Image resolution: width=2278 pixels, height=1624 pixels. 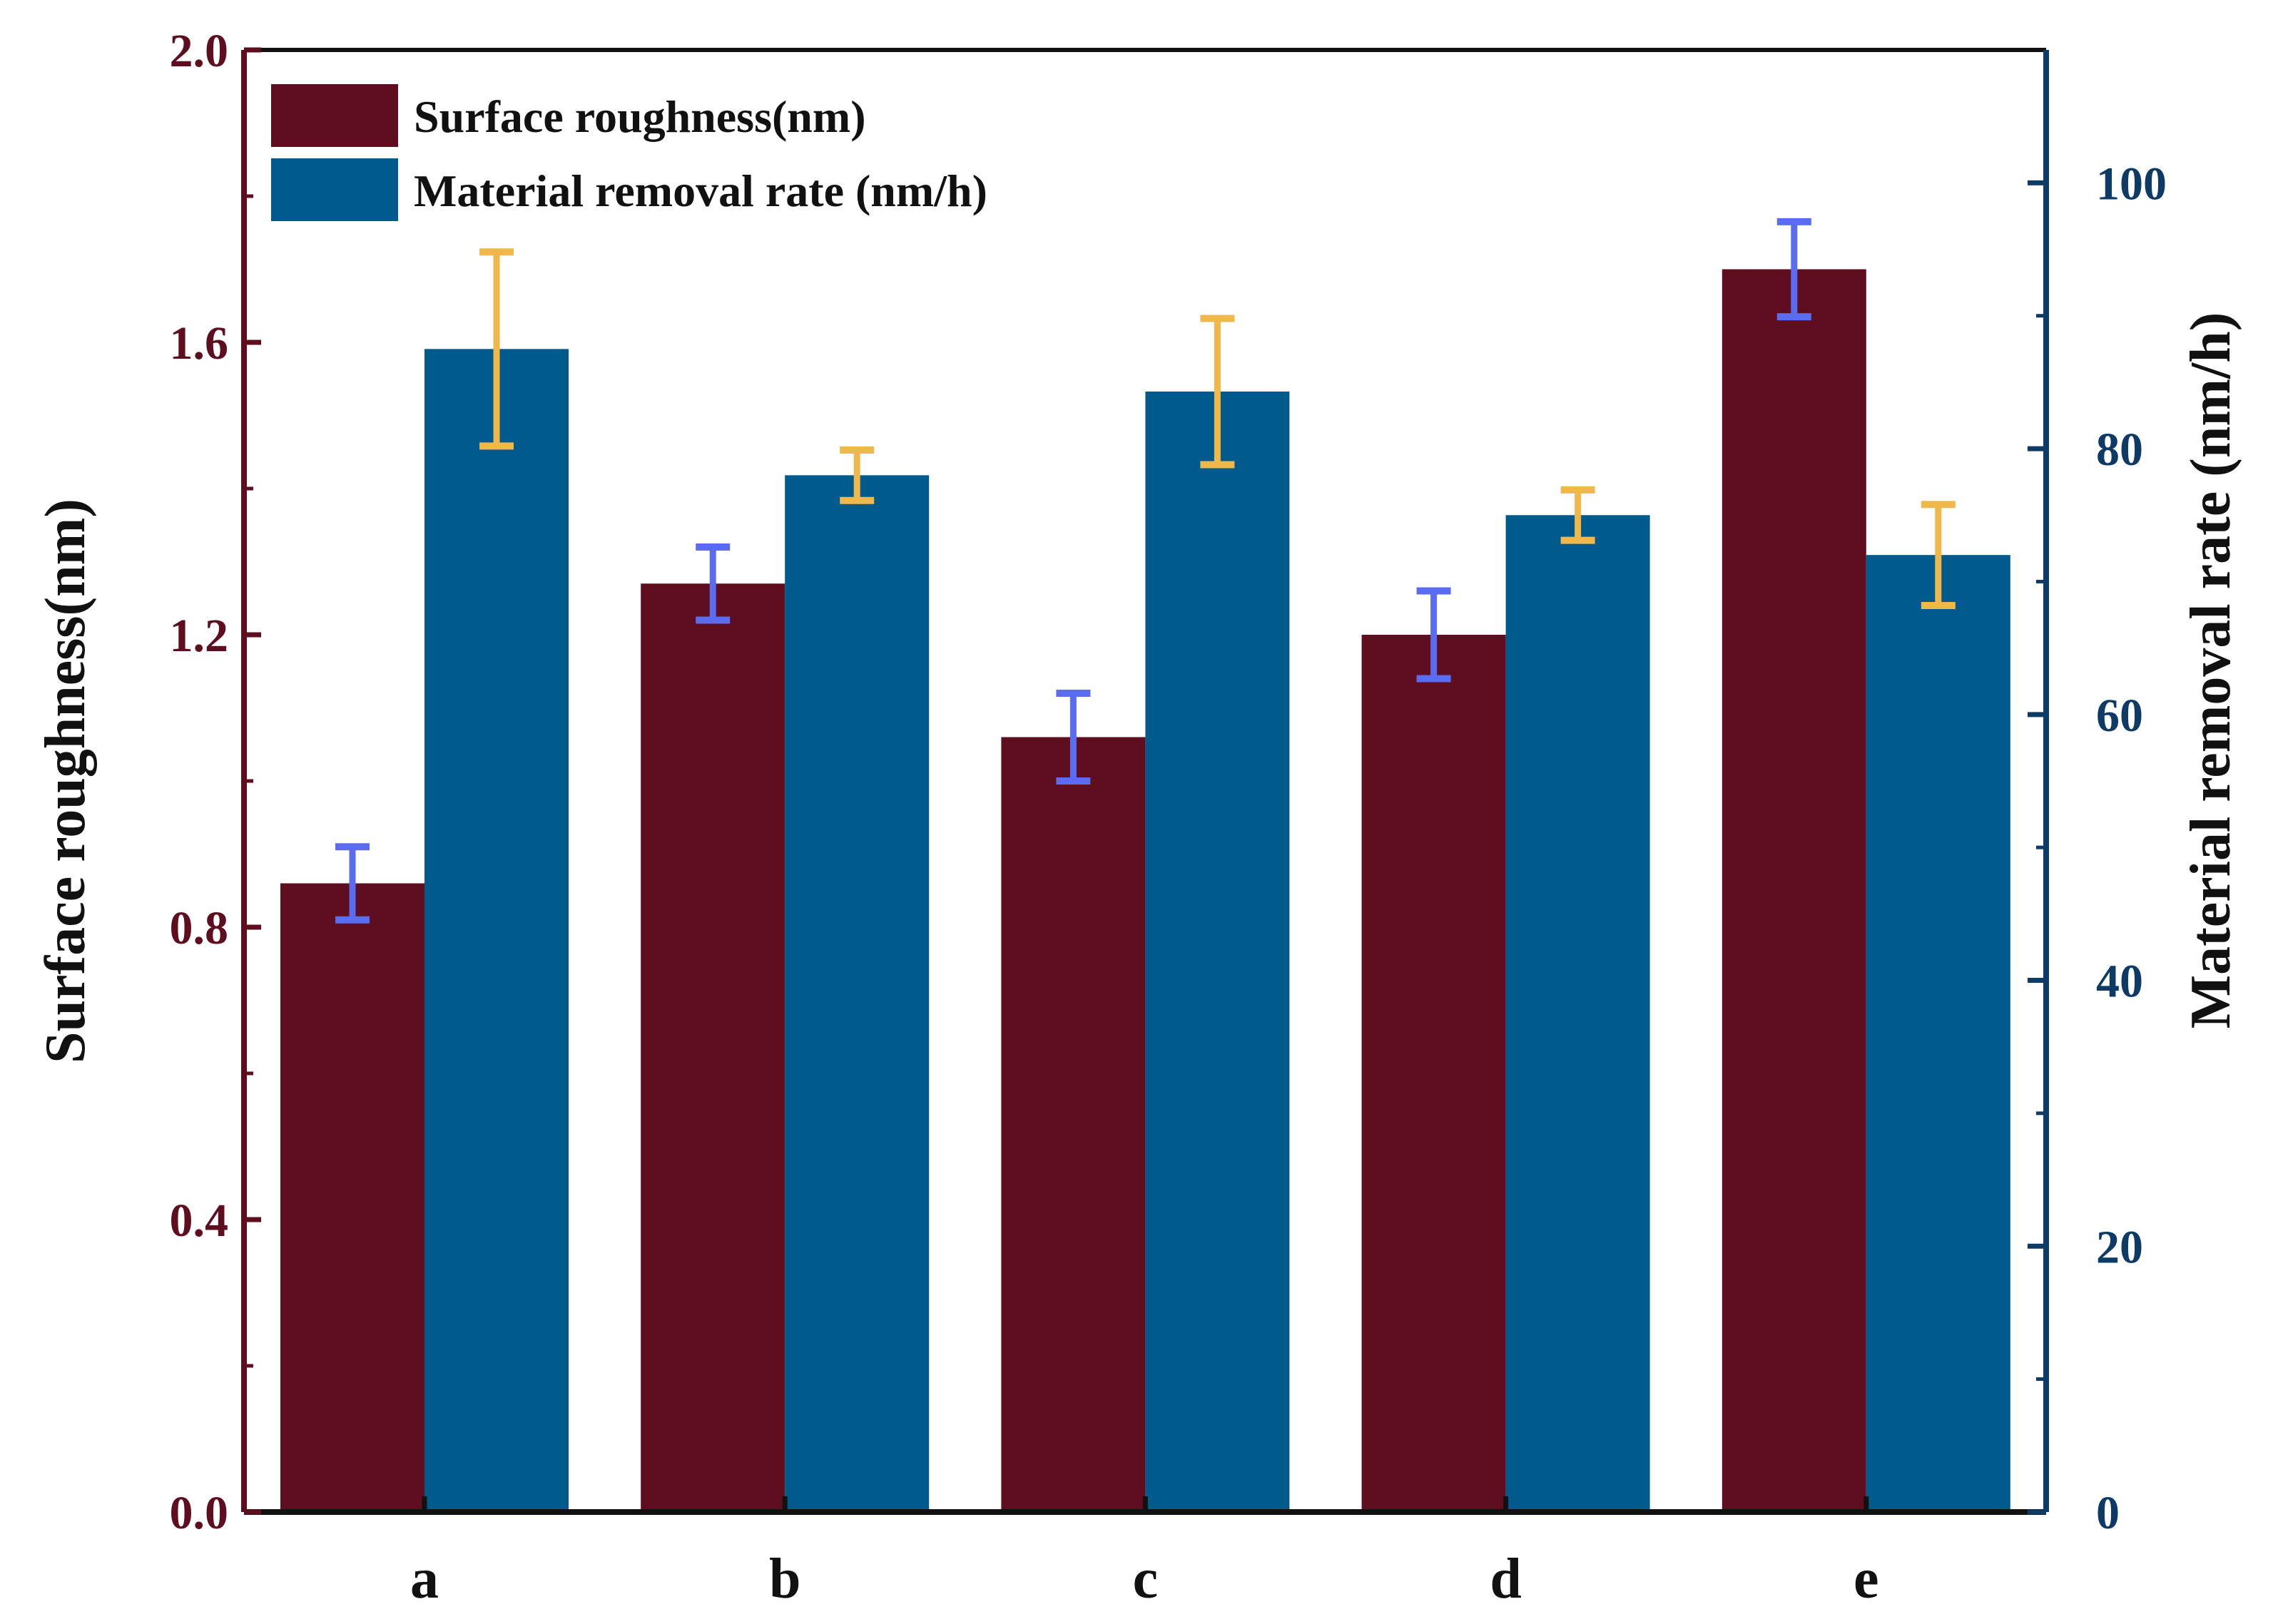 What do you see at coordinates (1073, 1124) in the screenshot?
I see `bar-surface-roughness-c` at bounding box center [1073, 1124].